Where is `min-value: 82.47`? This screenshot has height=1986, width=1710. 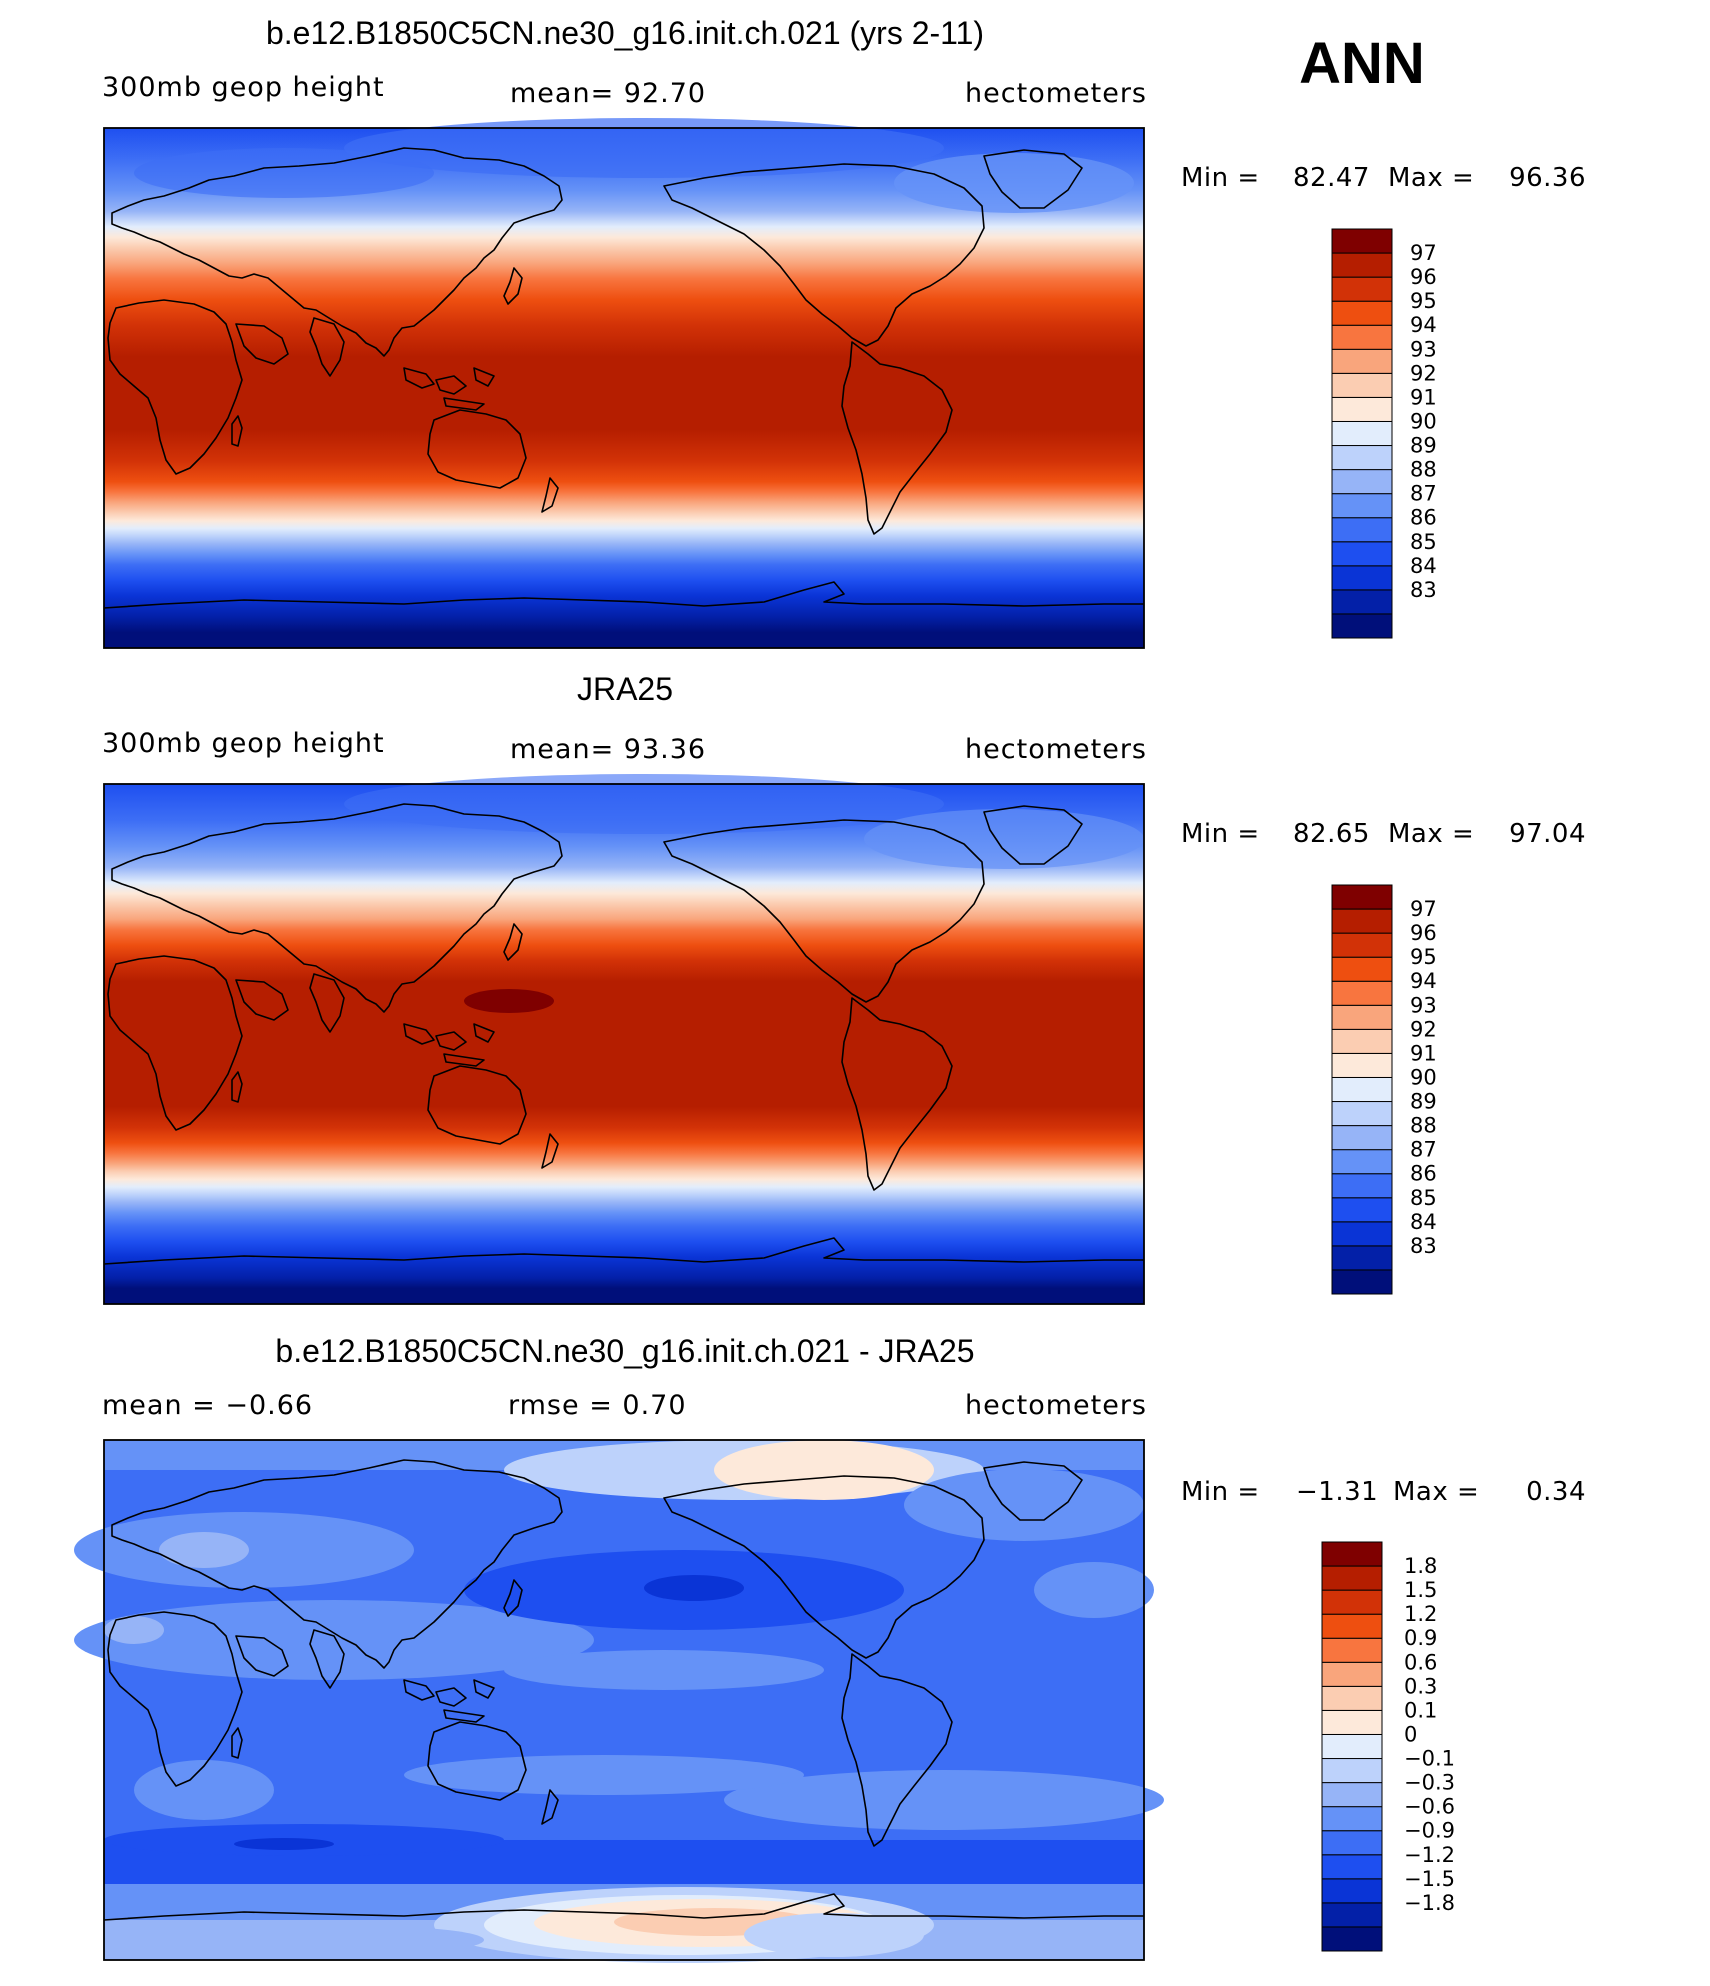
min-value: 82.47 is located at coordinates (1331, 178).